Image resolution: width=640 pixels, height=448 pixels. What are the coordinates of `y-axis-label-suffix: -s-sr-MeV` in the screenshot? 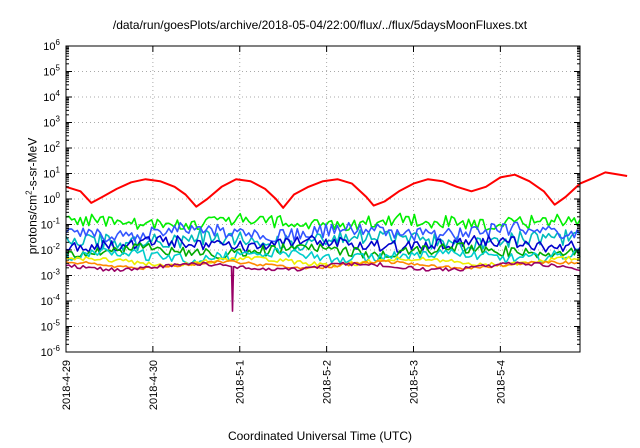 It's located at (32, 164).